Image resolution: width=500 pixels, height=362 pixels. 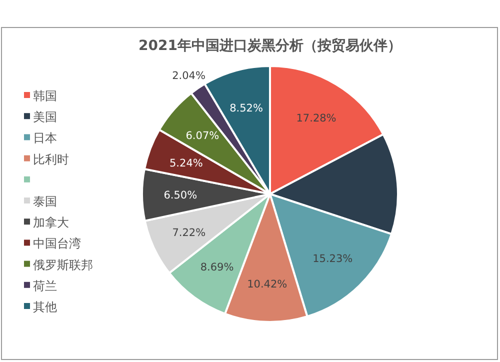 I want to click on legend-label: 其他, so click(x=45, y=307).